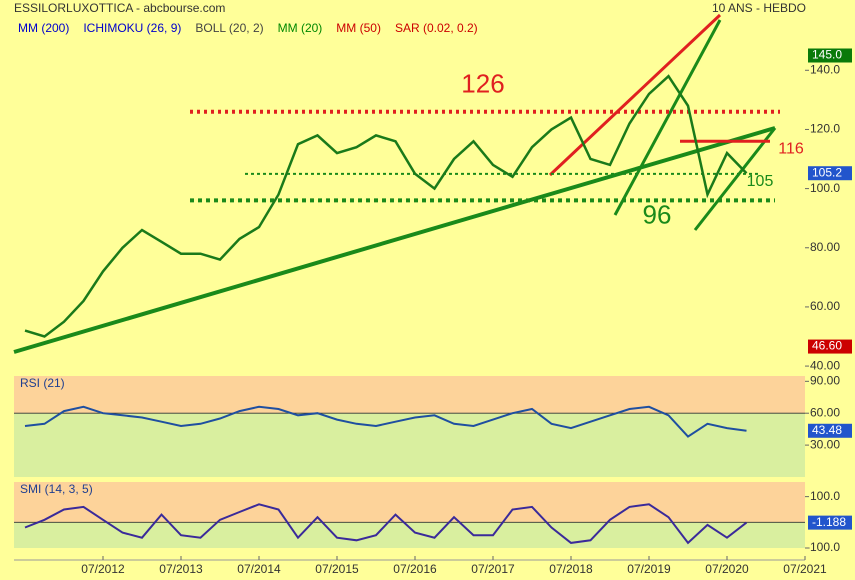 This screenshot has height=580, width=855. What do you see at coordinates (657, 214) in the screenshot?
I see `level-label: 96` at bounding box center [657, 214].